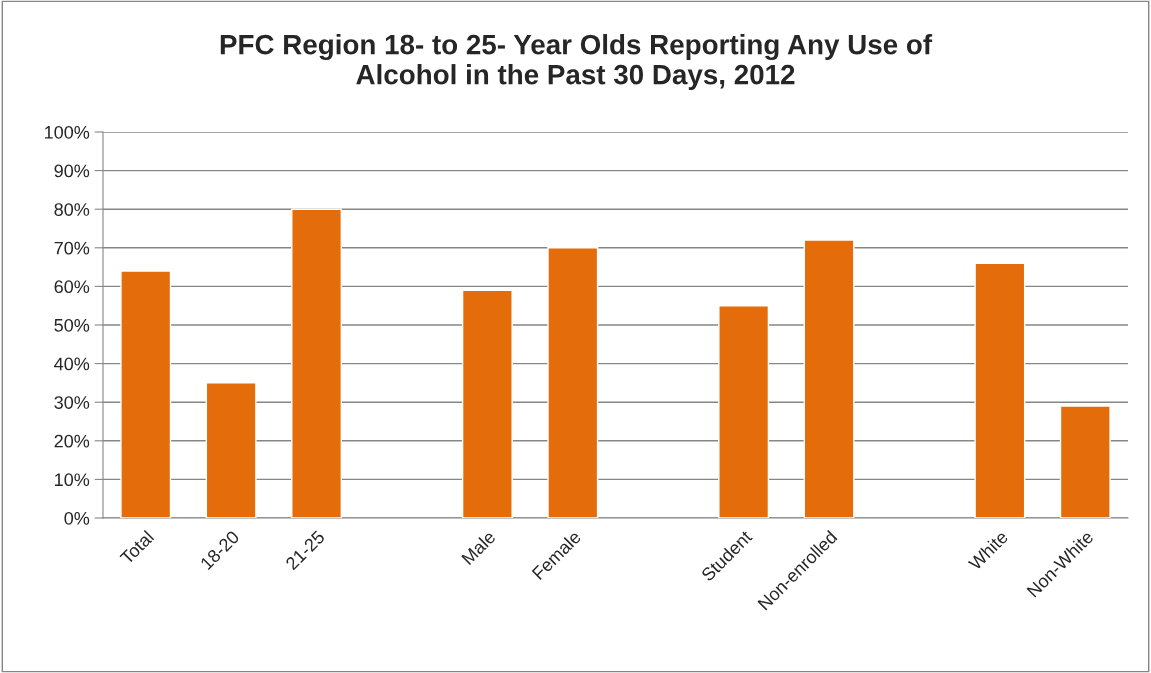 The width and height of the screenshot is (1151, 673). I want to click on y-tick-label: 70%, so click(72, 248).